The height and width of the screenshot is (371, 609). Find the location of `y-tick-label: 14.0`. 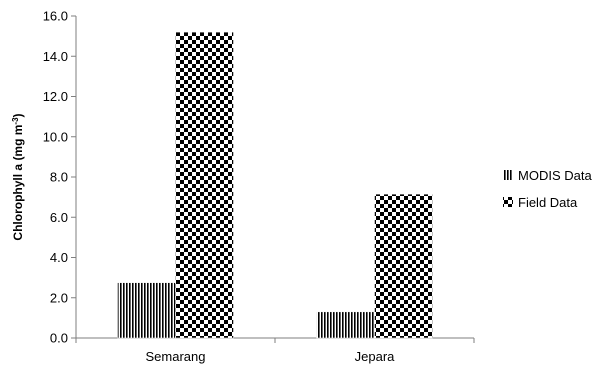

y-tick-label: 14.0 is located at coordinates (55, 56).